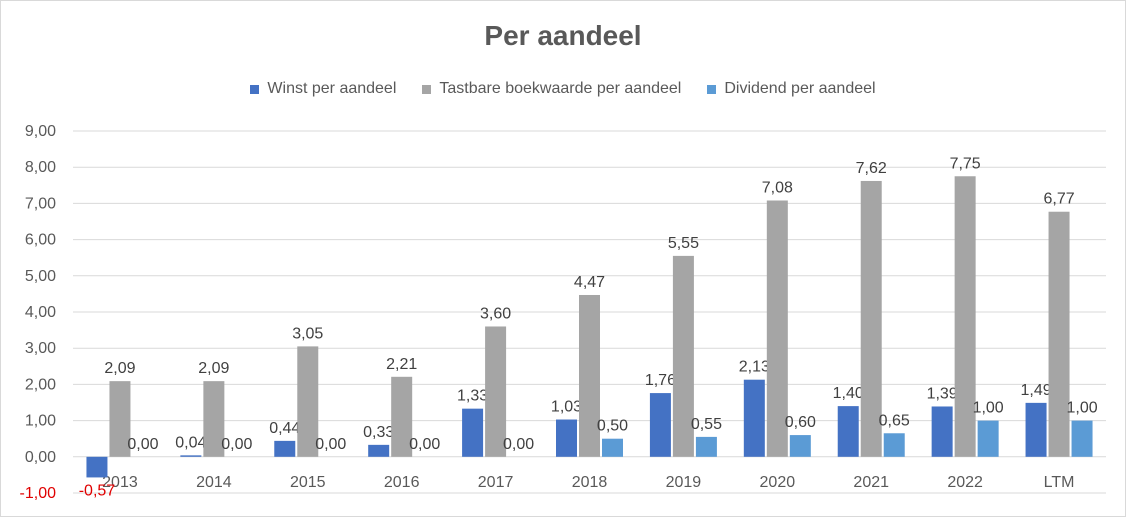  What do you see at coordinates (754, 367) in the screenshot?
I see `data-label: 2,13` at bounding box center [754, 367].